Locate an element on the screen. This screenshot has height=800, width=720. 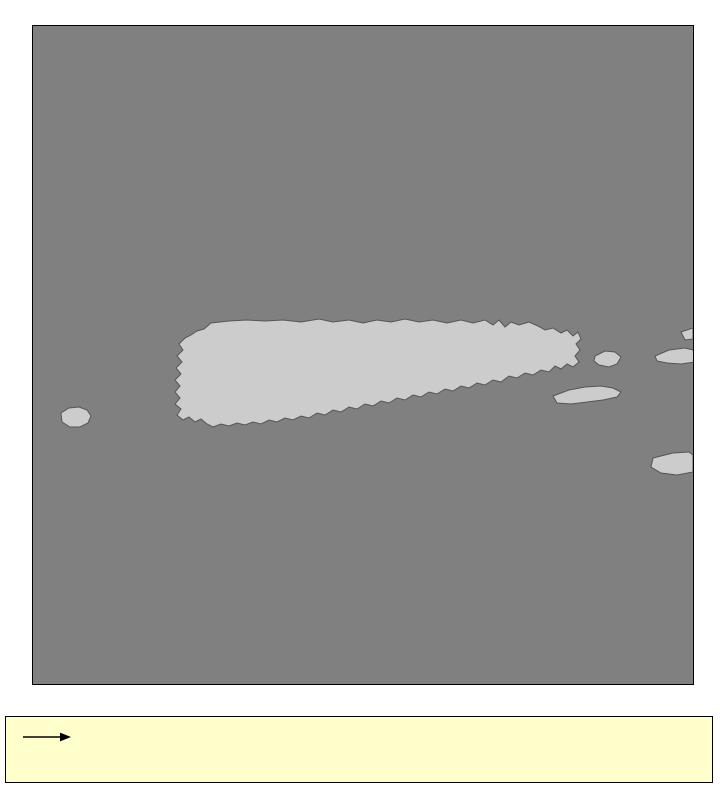
land-puerto-rico is located at coordinates (378, 373).